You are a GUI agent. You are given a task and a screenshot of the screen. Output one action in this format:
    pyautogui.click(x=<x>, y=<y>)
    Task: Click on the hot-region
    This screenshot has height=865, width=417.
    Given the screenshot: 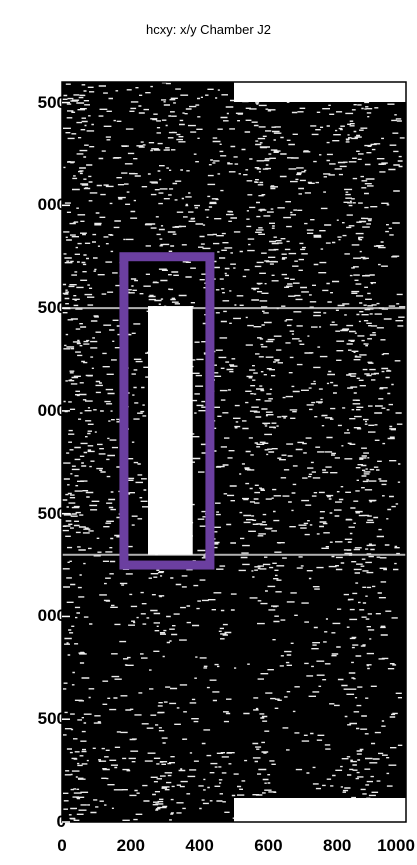 What is the action you would take?
    pyautogui.click(x=170, y=430)
    